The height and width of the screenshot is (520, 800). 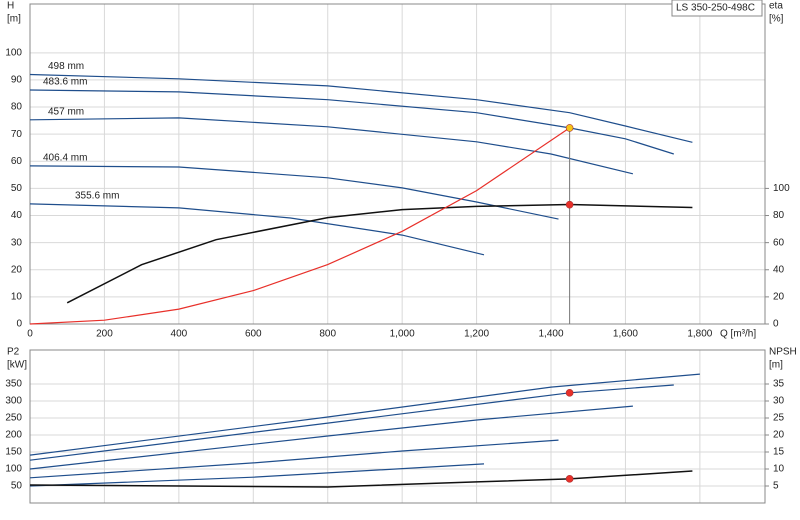 I want to click on y-axis-unit: [kW], so click(x=17, y=365).